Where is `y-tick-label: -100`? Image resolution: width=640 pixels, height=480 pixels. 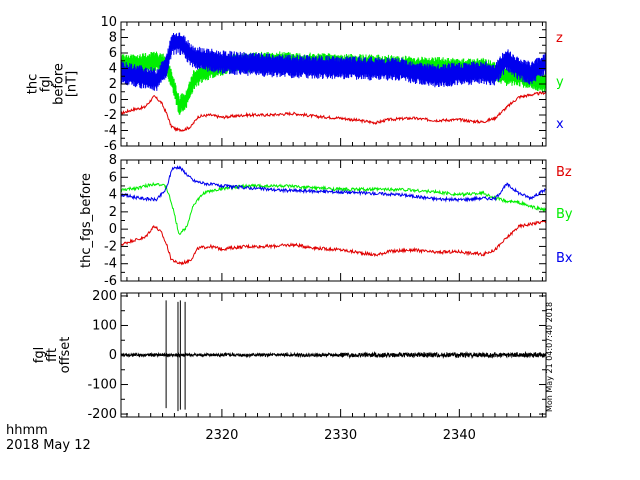 y-tick-label: -100 is located at coordinates (102, 385).